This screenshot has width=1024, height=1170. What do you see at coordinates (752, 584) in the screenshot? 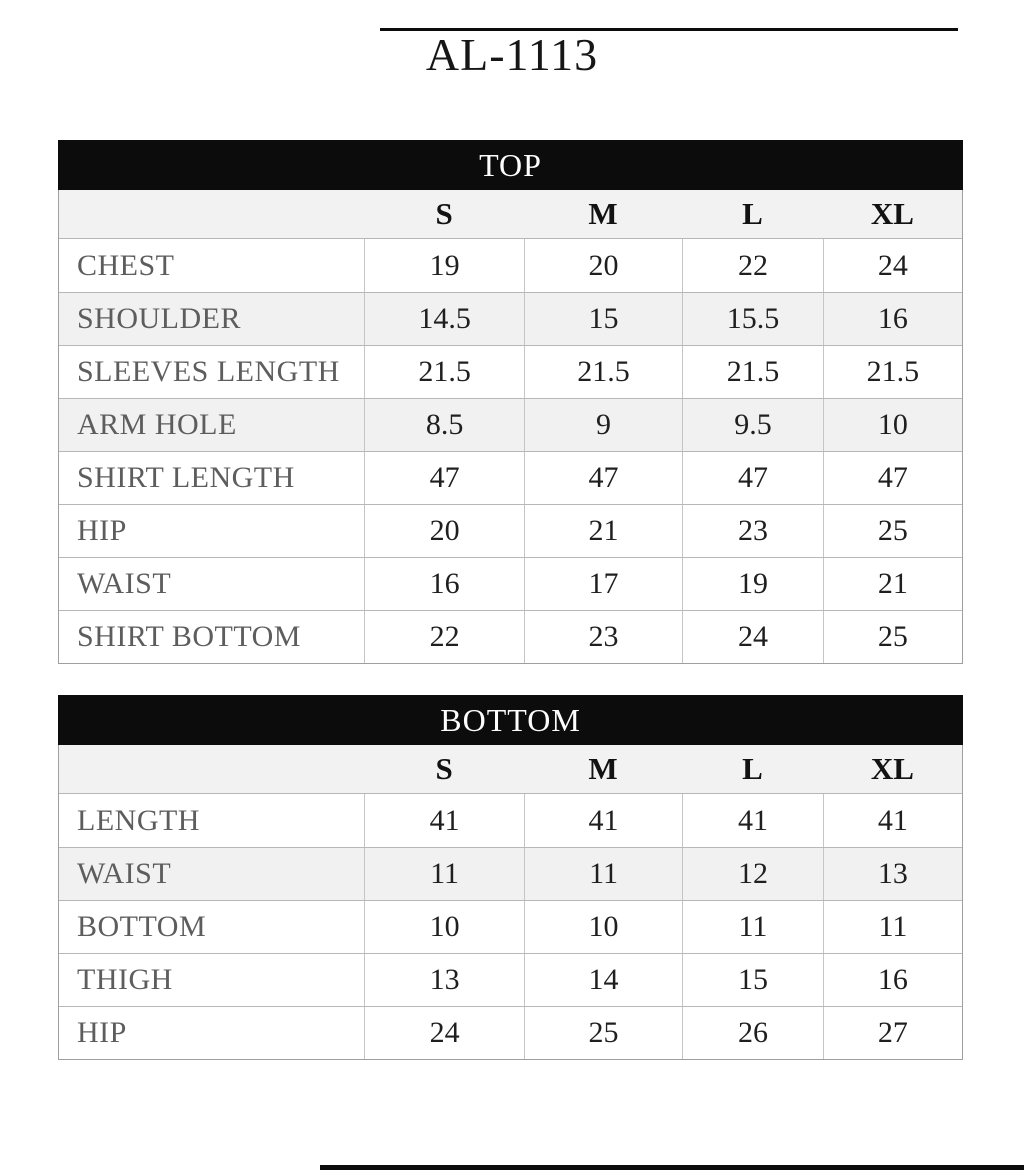
I see `measurement-value: 19` at bounding box center [752, 584].